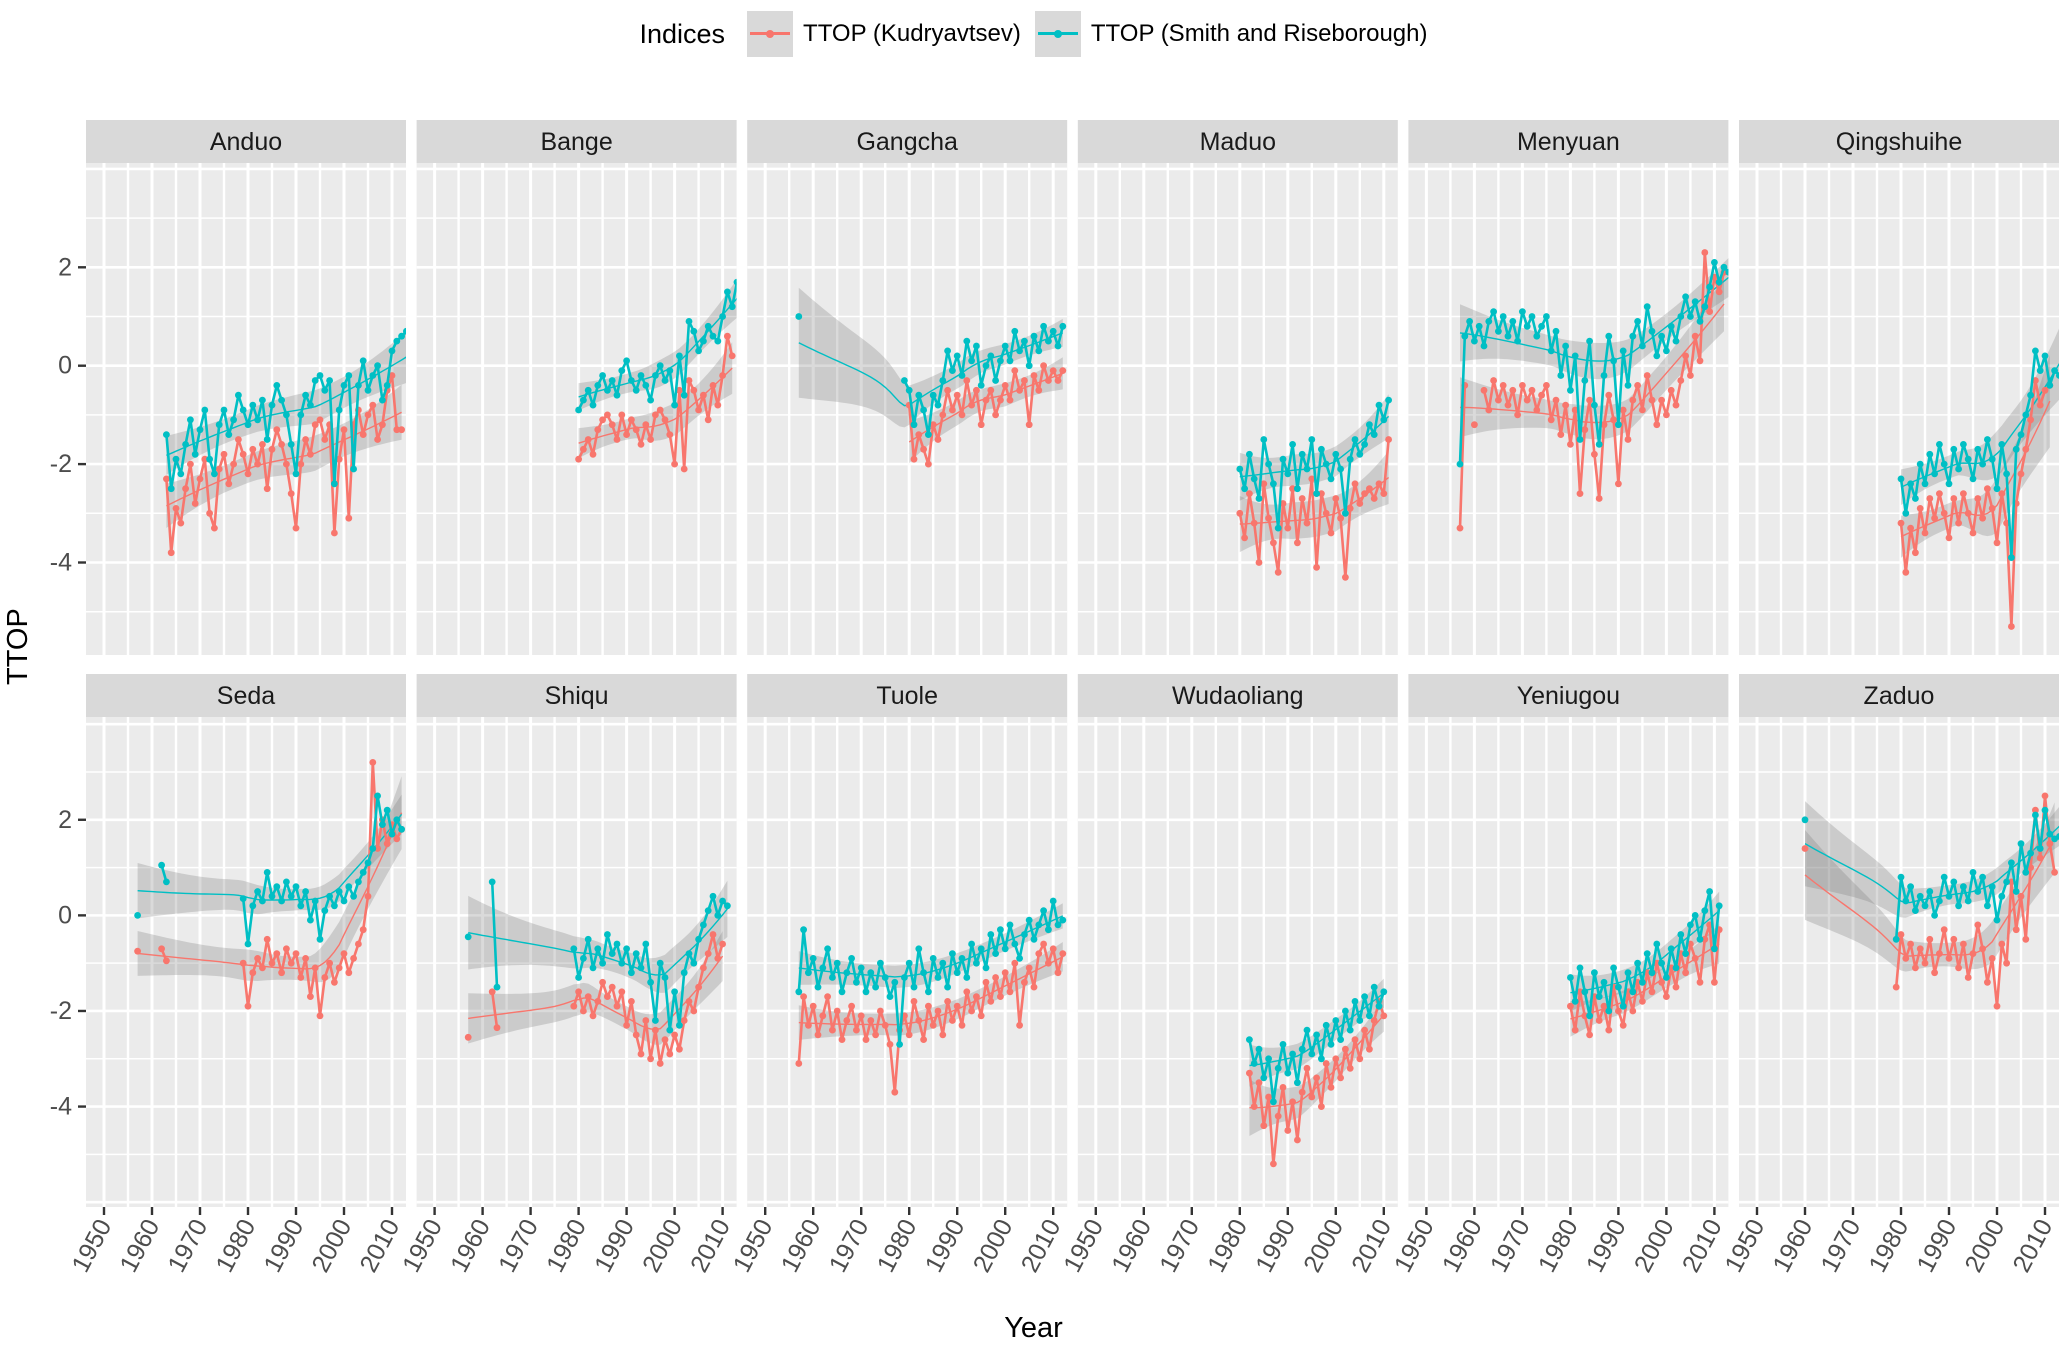  I want to click on facet-strip: Yeniugou, so click(1568, 695).